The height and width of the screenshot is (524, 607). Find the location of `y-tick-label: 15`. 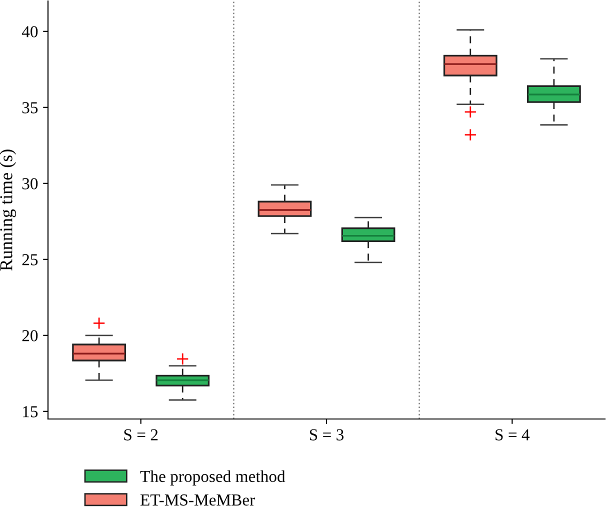

y-tick-label: 15 is located at coordinates (30, 412).